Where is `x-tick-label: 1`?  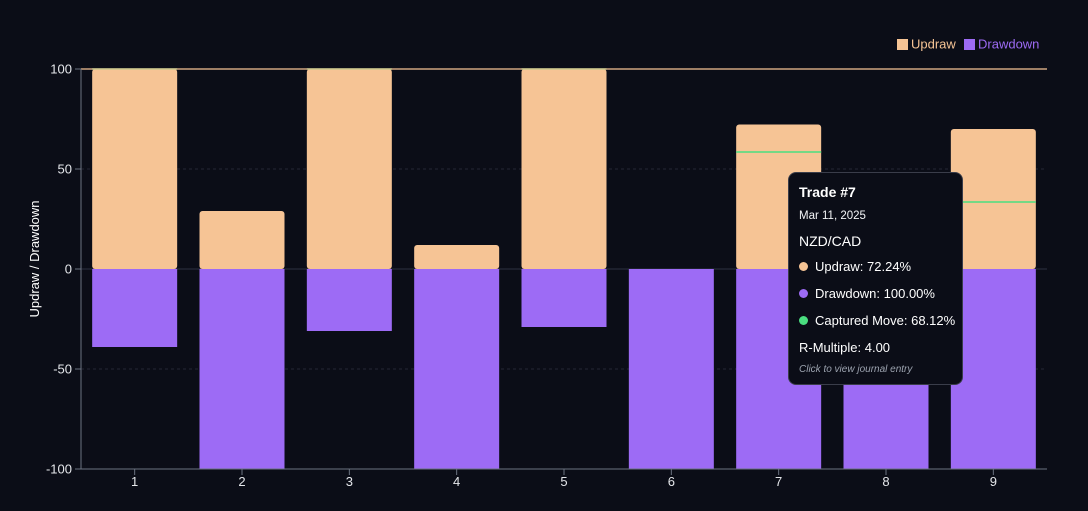 x-tick-label: 1 is located at coordinates (134, 481).